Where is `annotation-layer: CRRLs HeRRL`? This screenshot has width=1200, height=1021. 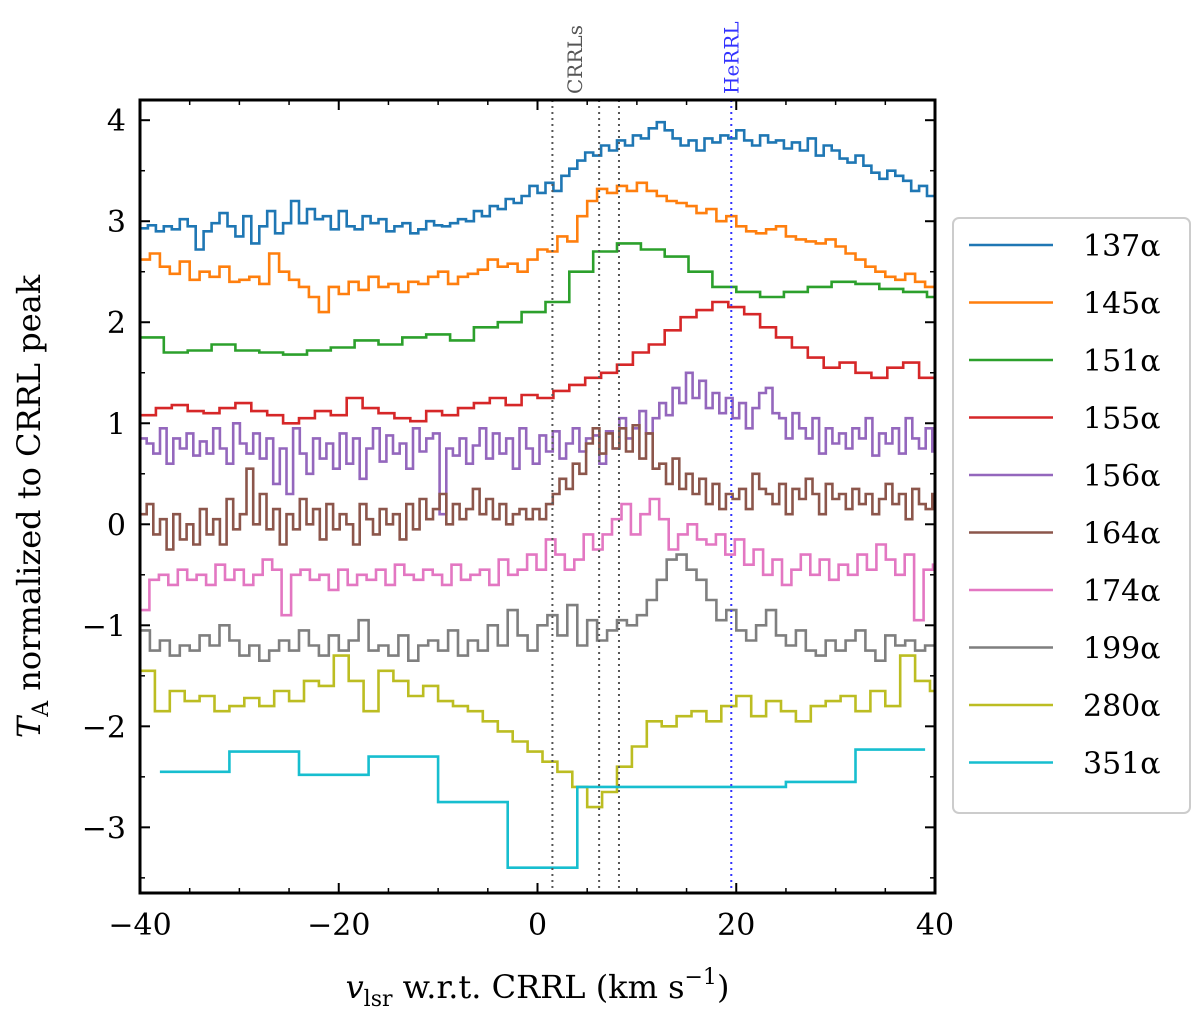 annotation-layer: CRRLs HeRRL is located at coordinates (647, 457).